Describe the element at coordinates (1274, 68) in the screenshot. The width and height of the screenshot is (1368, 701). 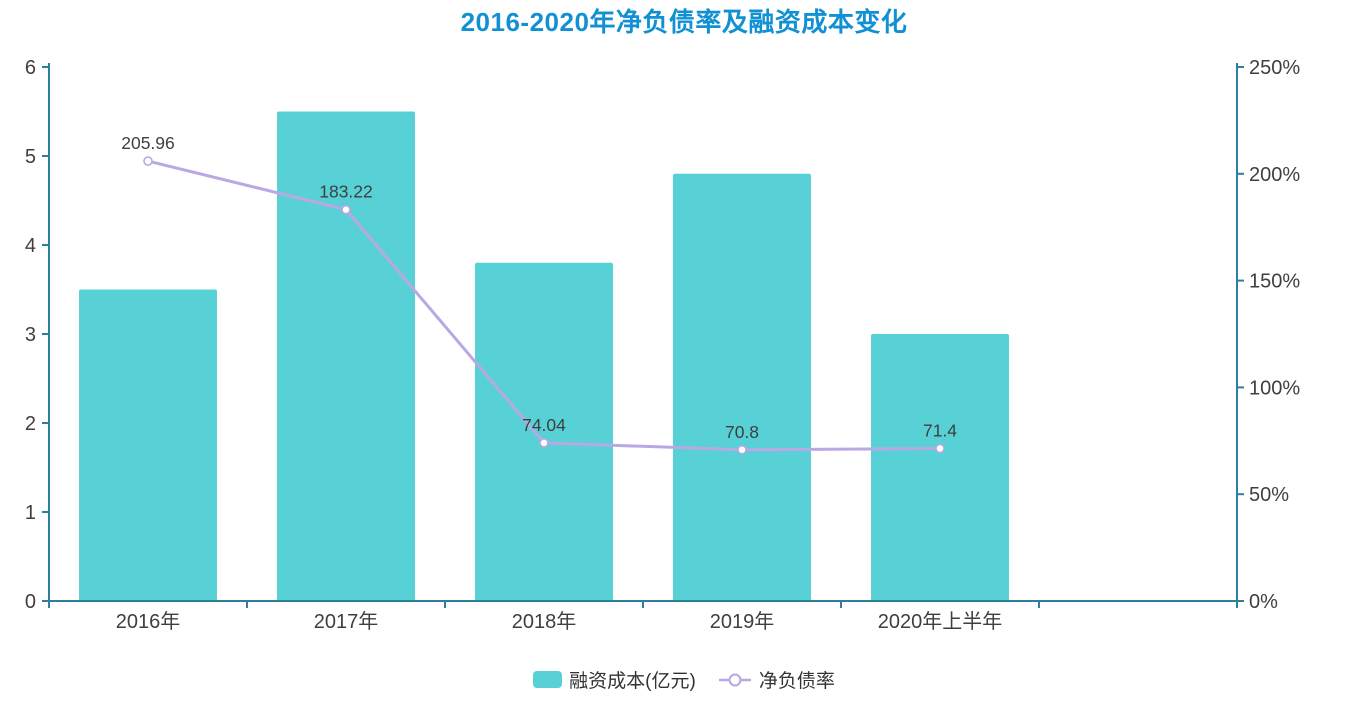
I see `y-right-tick-label: 250%` at that location.